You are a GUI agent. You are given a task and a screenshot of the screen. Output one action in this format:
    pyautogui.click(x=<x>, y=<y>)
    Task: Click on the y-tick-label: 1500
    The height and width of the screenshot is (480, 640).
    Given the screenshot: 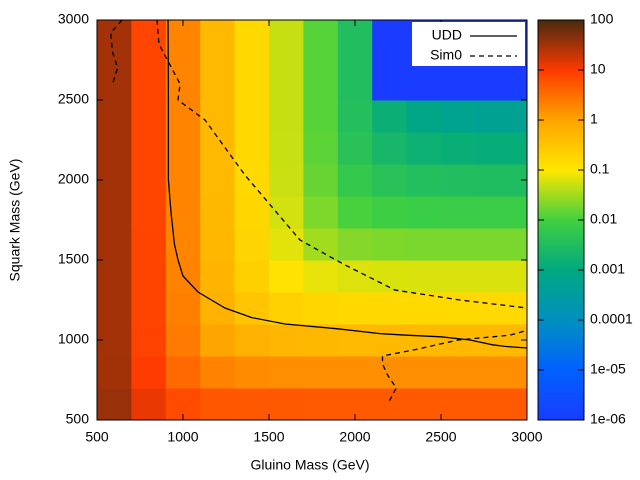 What is the action you would take?
    pyautogui.click(x=73, y=259)
    